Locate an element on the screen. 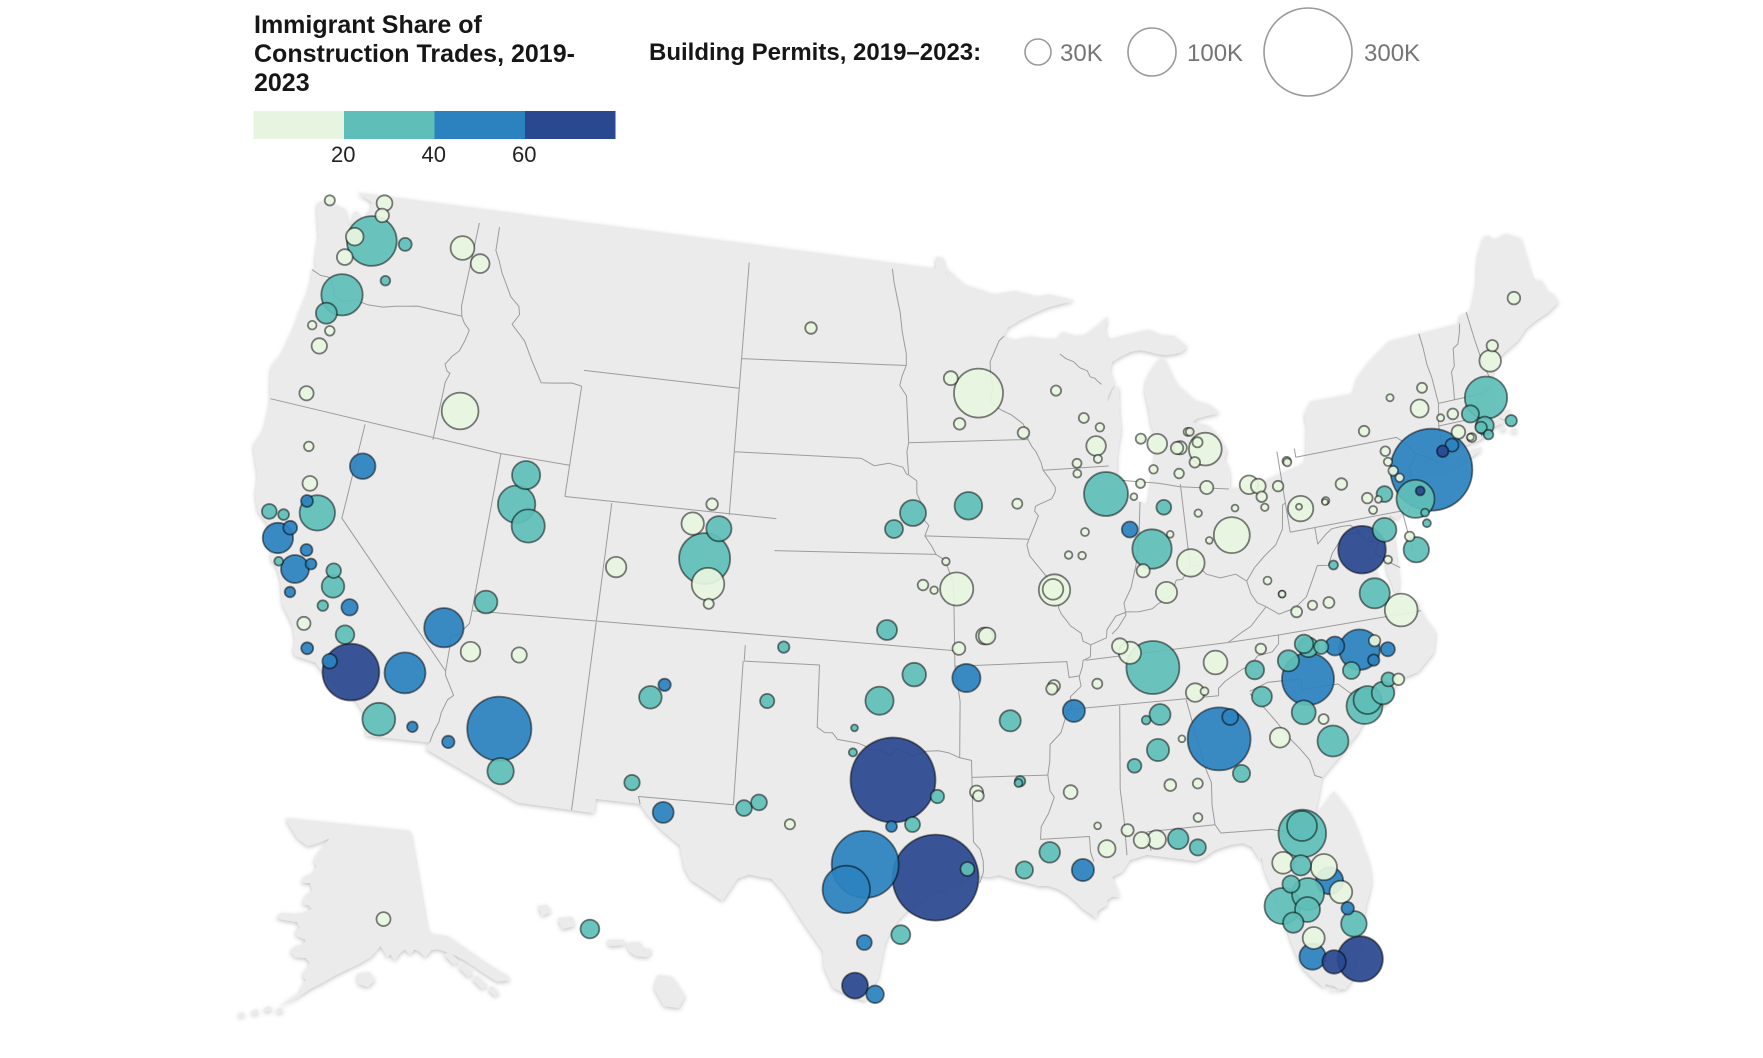  svg-text: Immigrant Share of is located at coordinates (368, 25).